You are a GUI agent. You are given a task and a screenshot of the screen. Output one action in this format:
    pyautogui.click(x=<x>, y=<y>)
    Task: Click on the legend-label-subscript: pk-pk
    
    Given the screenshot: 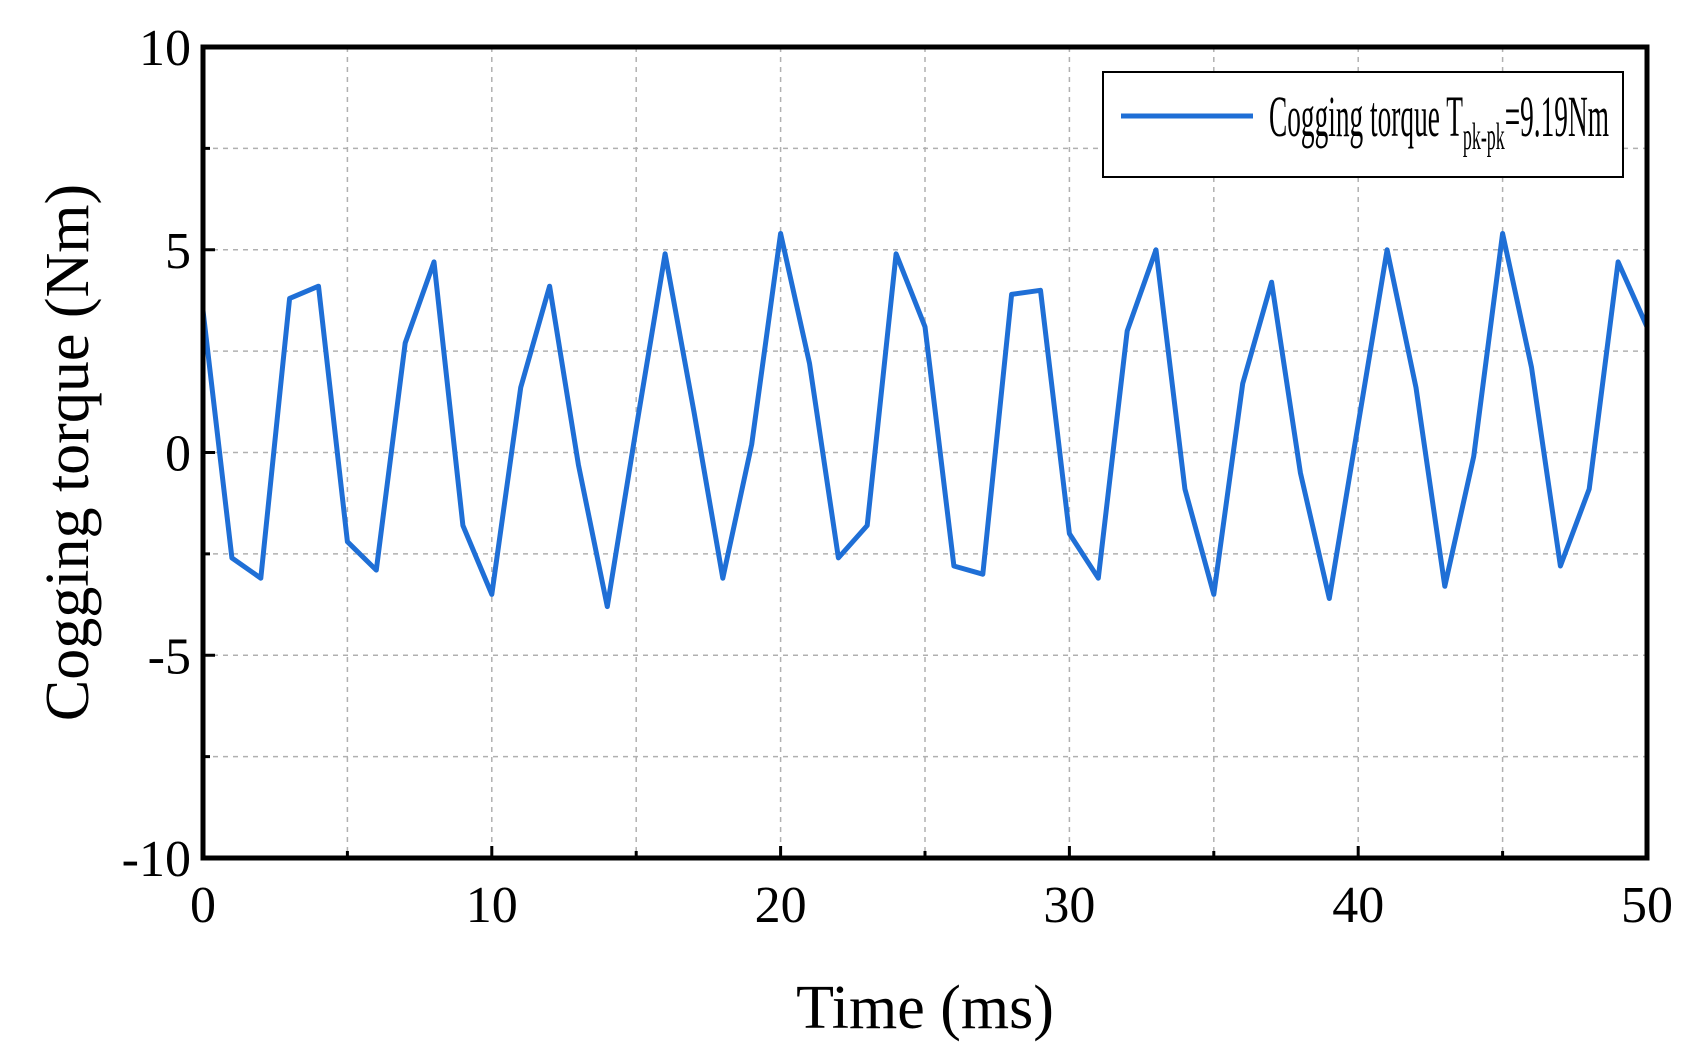 What is the action you would take?
    pyautogui.click(x=1484, y=137)
    